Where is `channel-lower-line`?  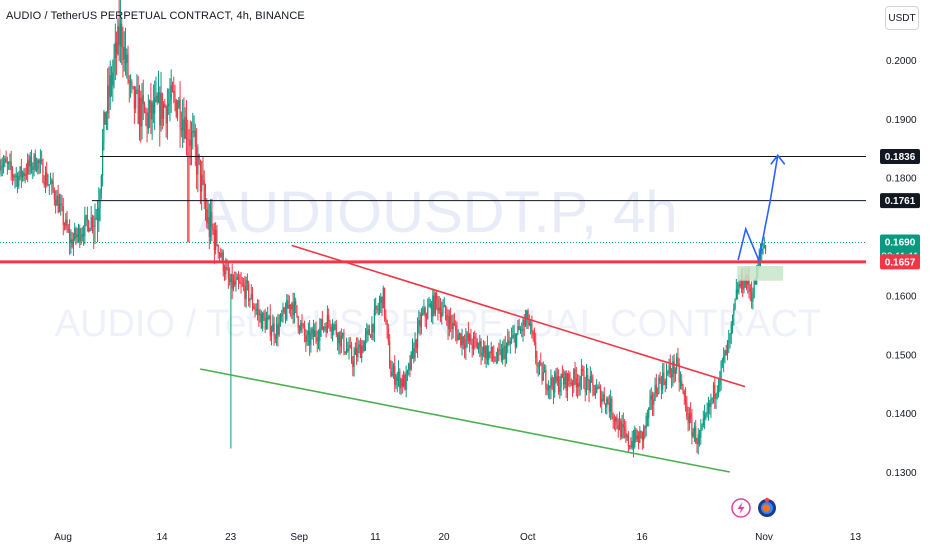 channel-lower-line is located at coordinates (465, 420).